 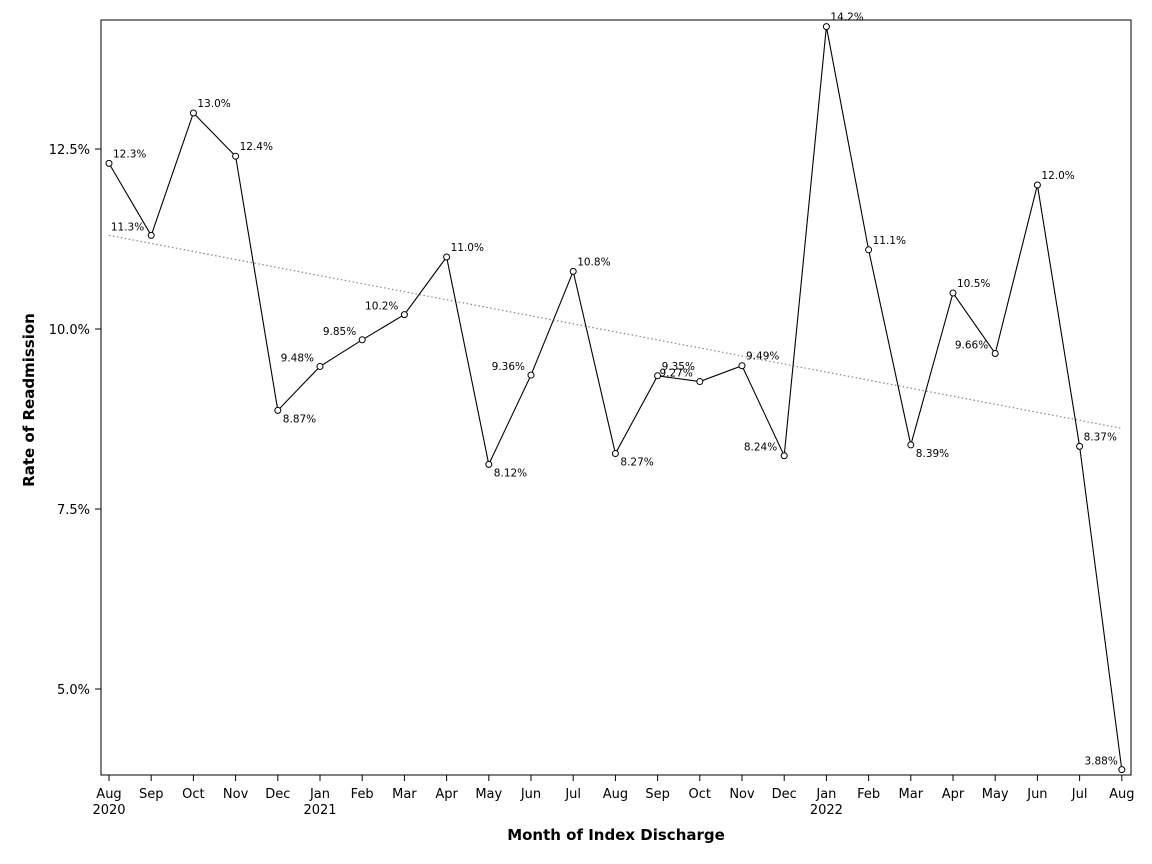 What do you see at coordinates (29, 400) in the screenshot?
I see `y-axis-title: Rate of Readmission` at bounding box center [29, 400].